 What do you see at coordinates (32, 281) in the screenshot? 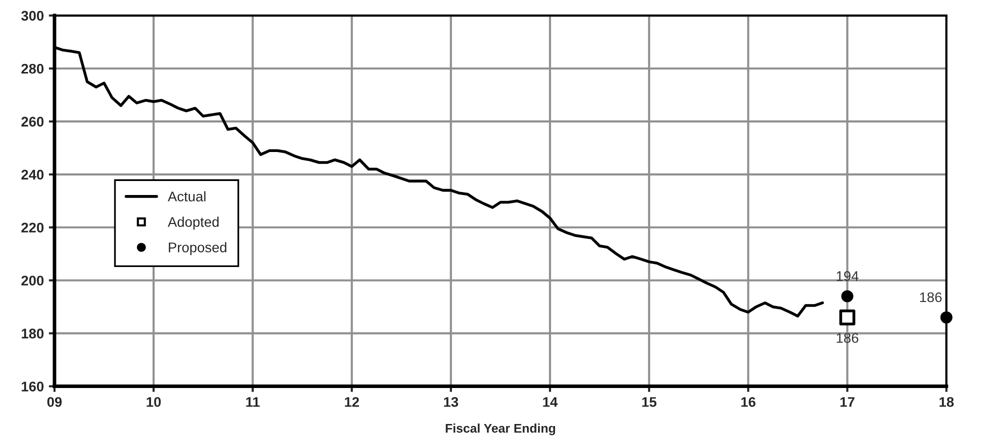
I see `y-tick-label: 200` at bounding box center [32, 281].